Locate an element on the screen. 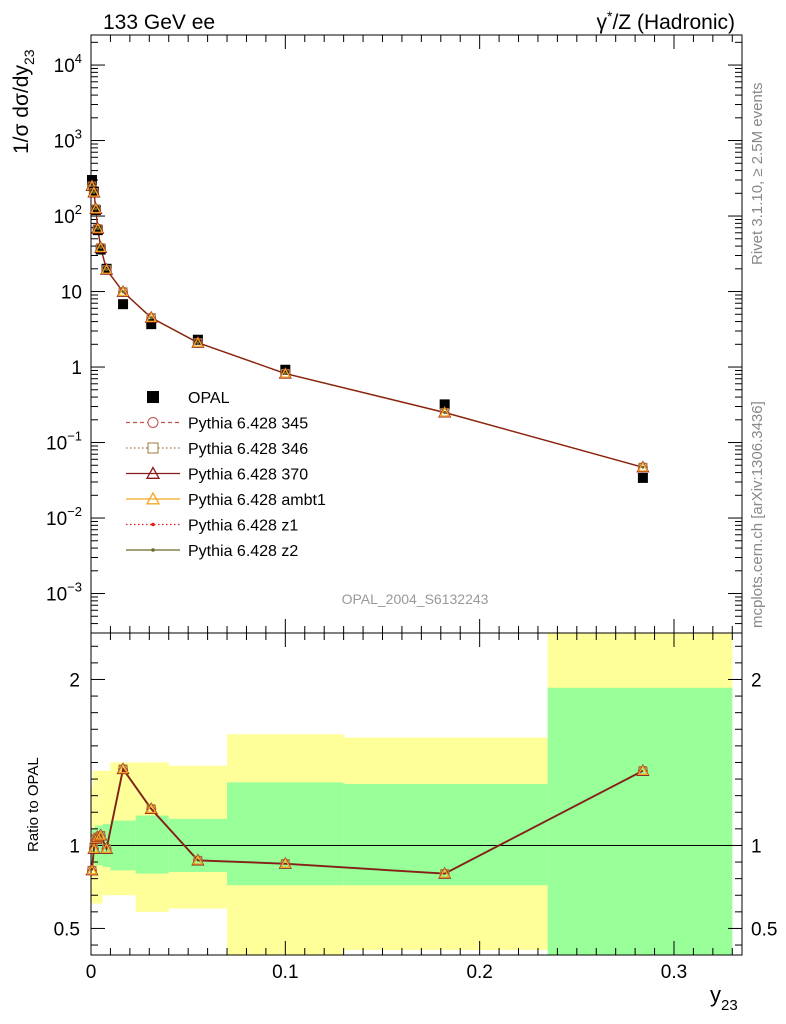 Image resolution: width=786 pixels, height=1024 pixels. mcplots-label: mcplots.cern.ch [arXiv:1306.3436] is located at coordinates (757, 514).